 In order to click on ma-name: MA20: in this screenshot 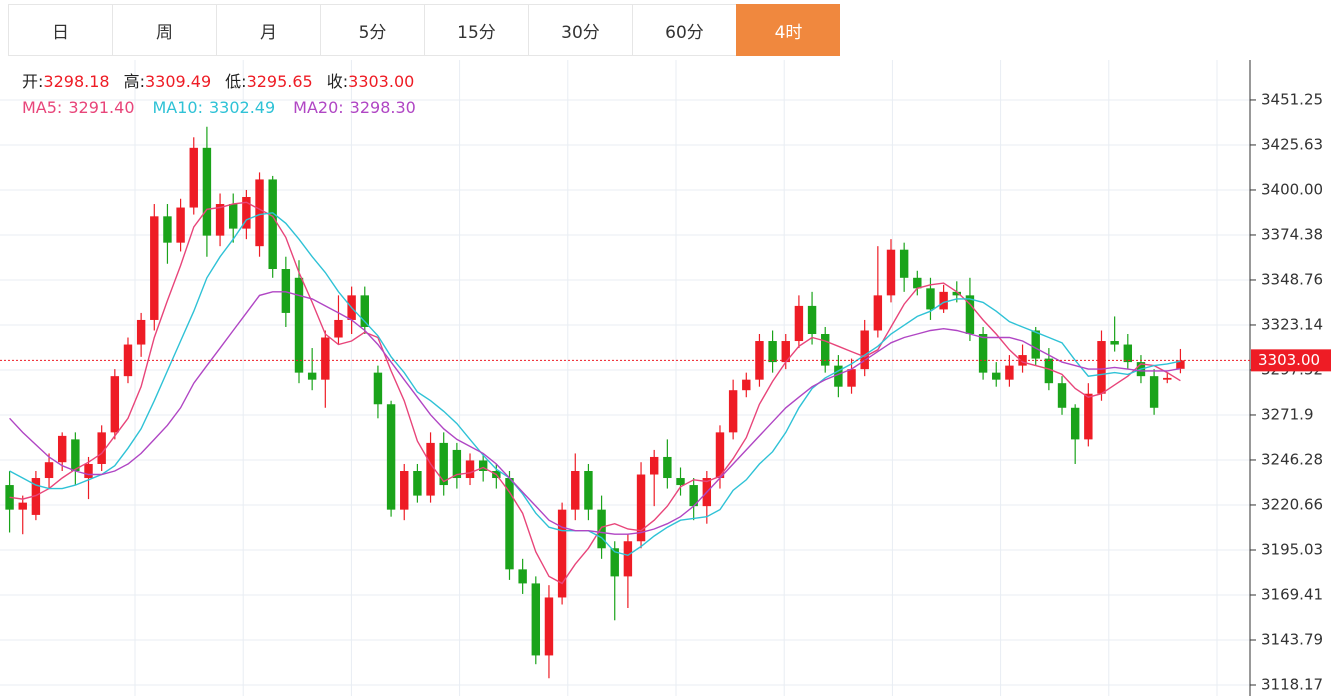, I will do `click(318, 107)`.